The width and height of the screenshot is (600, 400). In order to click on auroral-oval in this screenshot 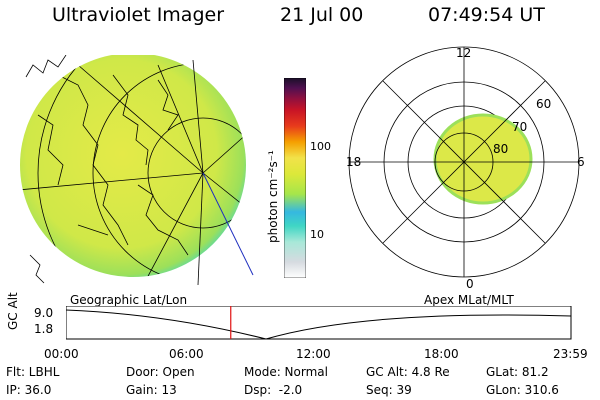, I will do `click(483, 159)`.